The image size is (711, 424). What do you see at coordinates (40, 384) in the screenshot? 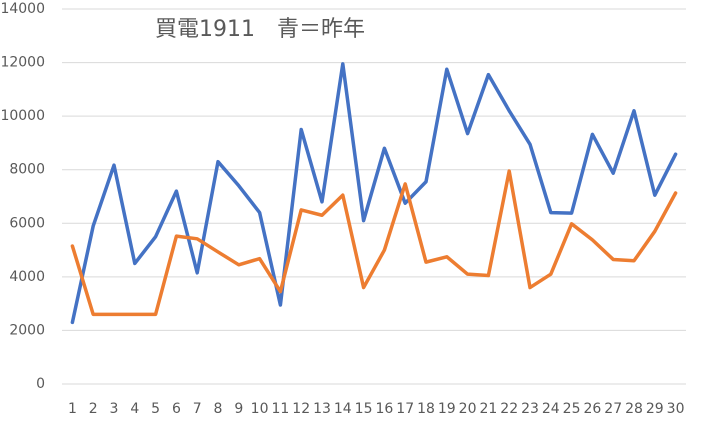
I see `y-tick-label: 0` at bounding box center [40, 384].